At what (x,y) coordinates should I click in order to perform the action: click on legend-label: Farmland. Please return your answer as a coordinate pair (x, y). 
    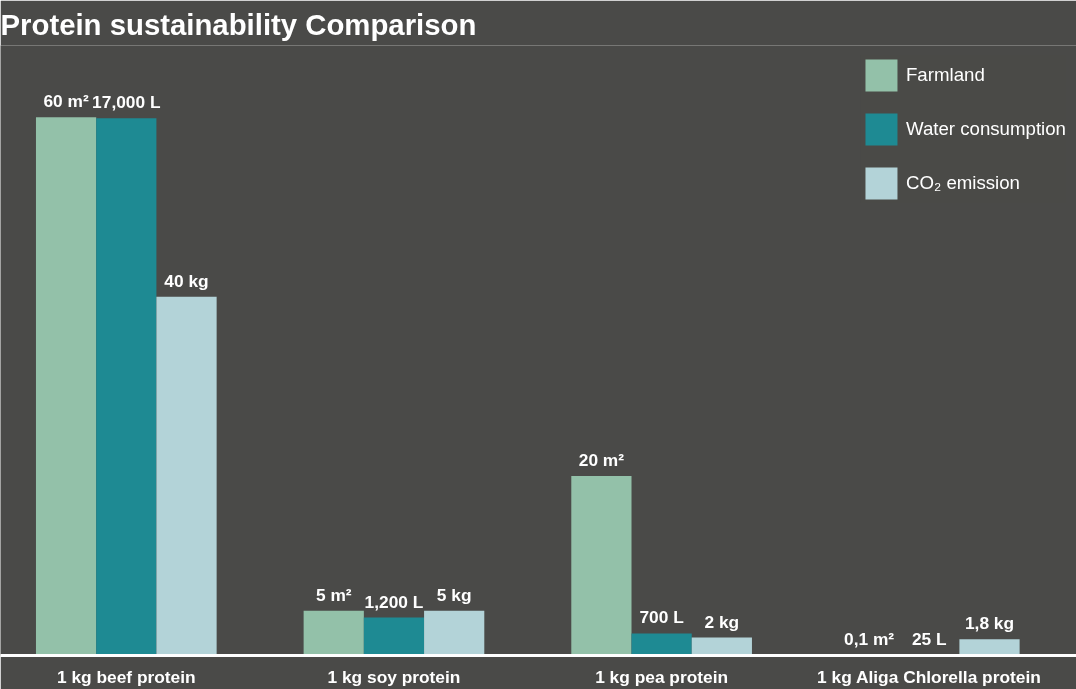
    Looking at the image, I should click on (945, 75).